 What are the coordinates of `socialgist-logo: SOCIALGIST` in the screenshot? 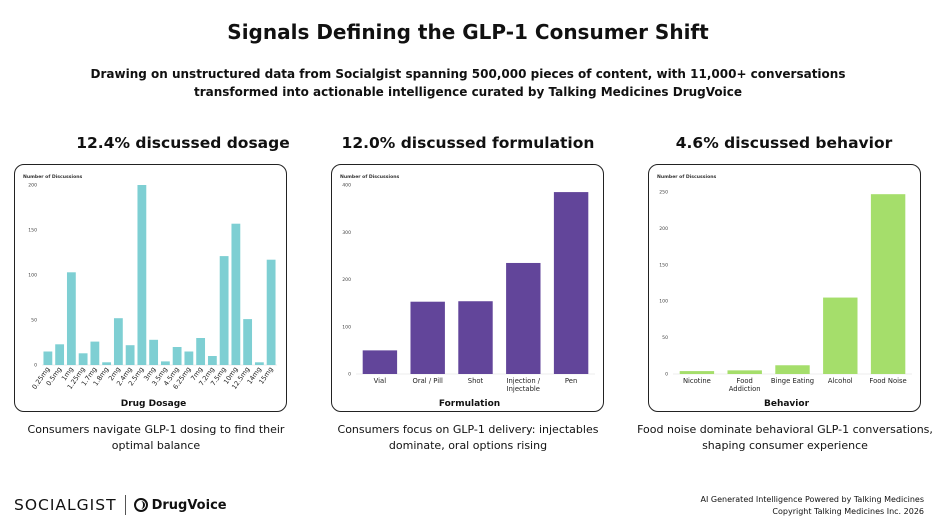 It's located at (65, 505).